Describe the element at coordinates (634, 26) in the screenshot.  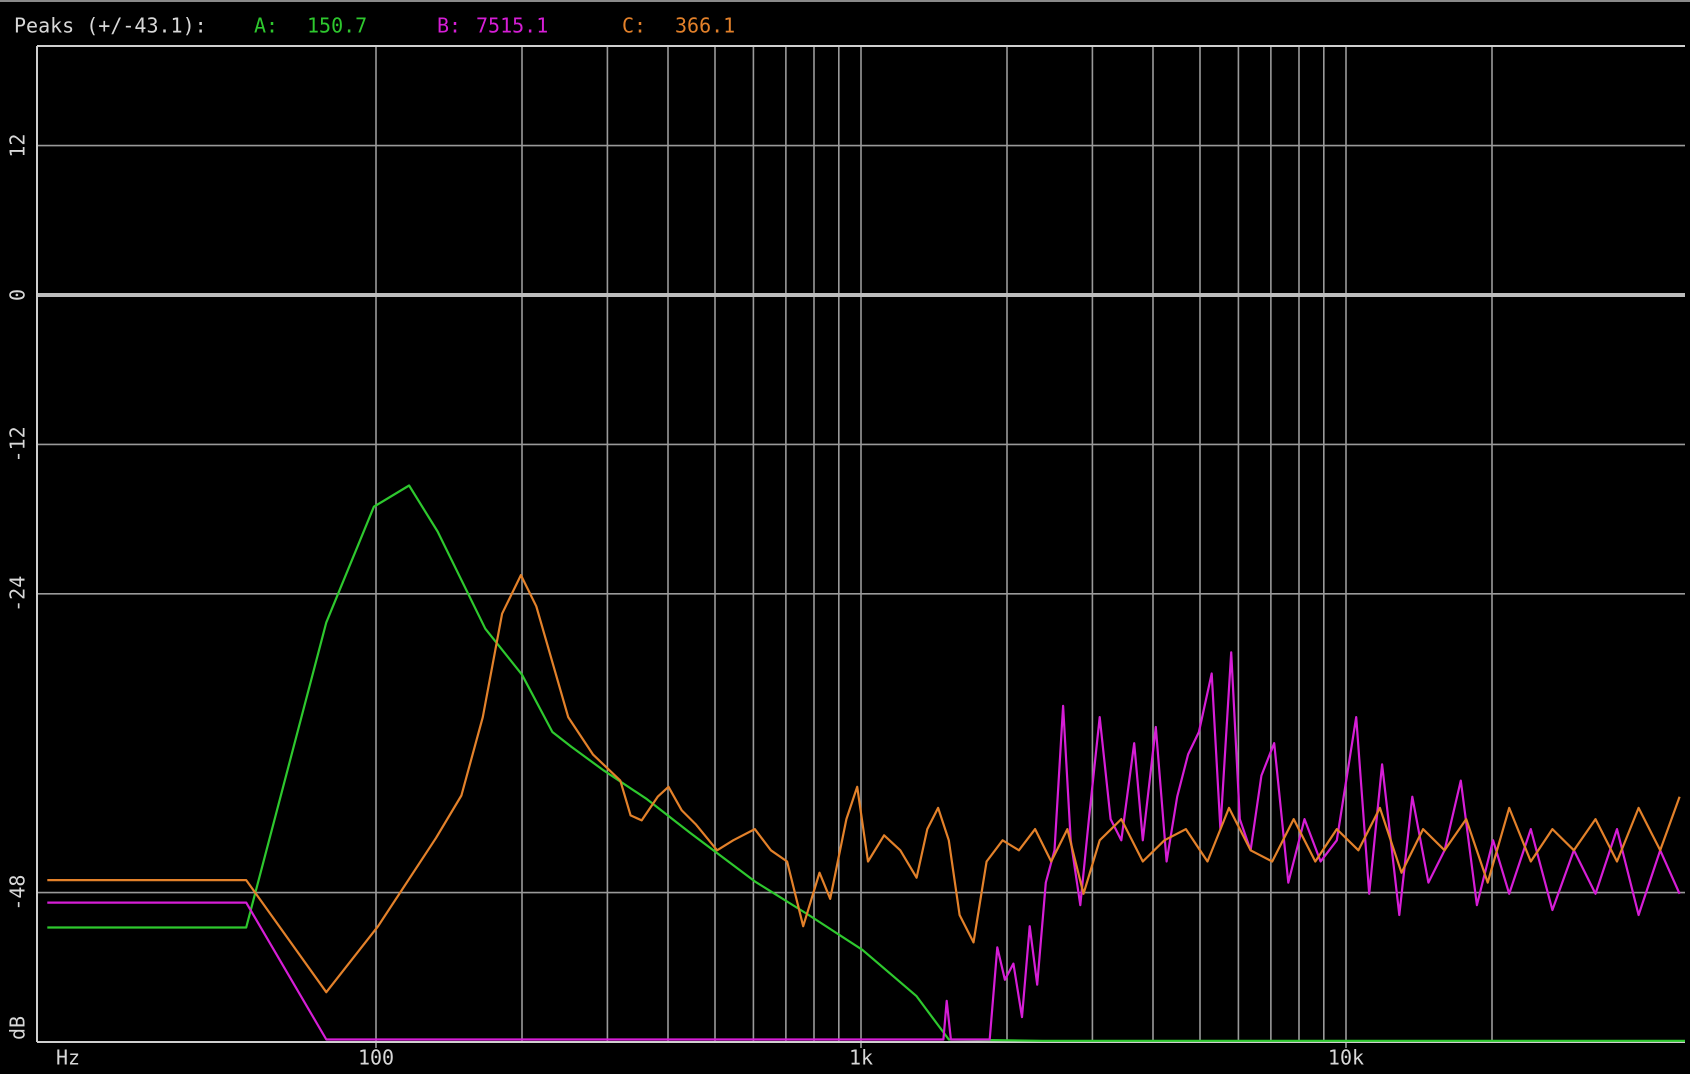
I see `legend-name: C:` at that location.